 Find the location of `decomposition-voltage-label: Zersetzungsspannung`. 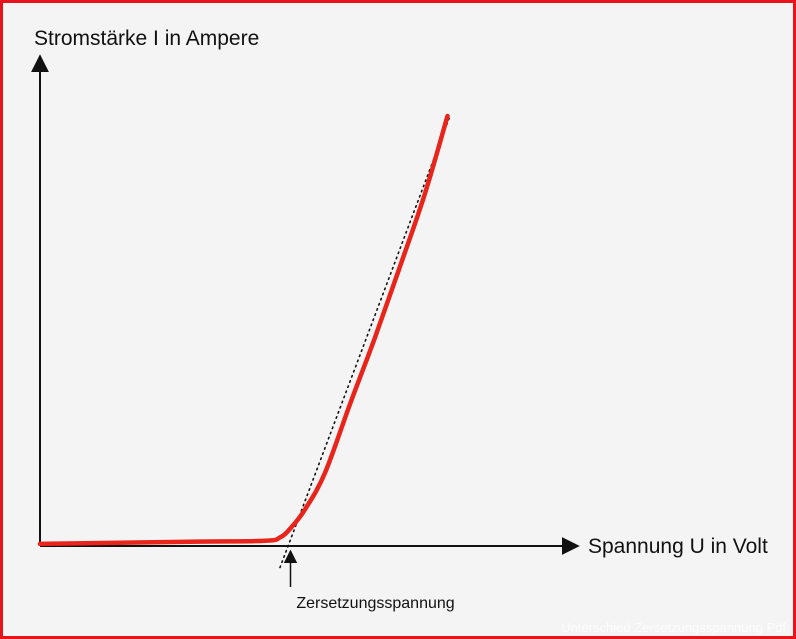

decomposition-voltage-label: Zersetzungsspannung is located at coordinates (375, 603).